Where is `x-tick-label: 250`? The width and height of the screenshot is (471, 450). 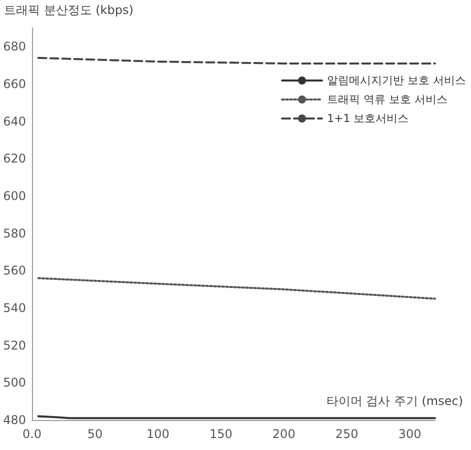
x-tick-label: 250 is located at coordinates (346, 434).